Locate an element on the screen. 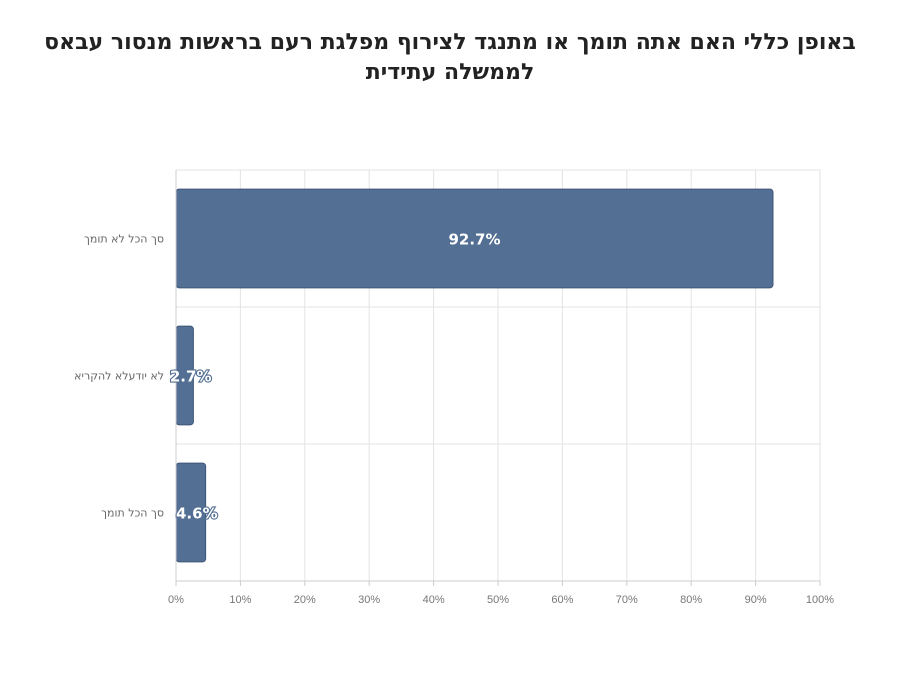 Image resolution: width=900 pixels, height=700 pixels. x-tick-label: 100% is located at coordinates (820, 600).